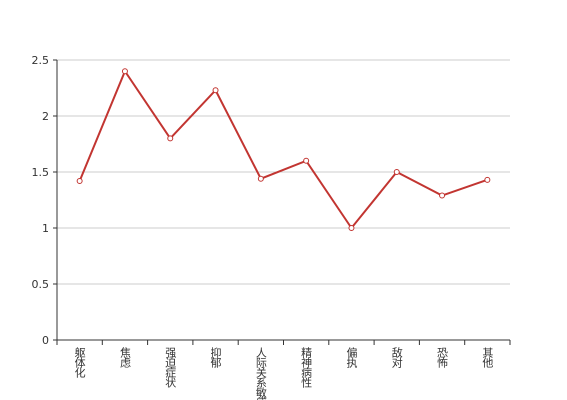  What do you see at coordinates (396, 357) in the screenshot?
I see `x-tick-label: 敌对` at bounding box center [396, 357].